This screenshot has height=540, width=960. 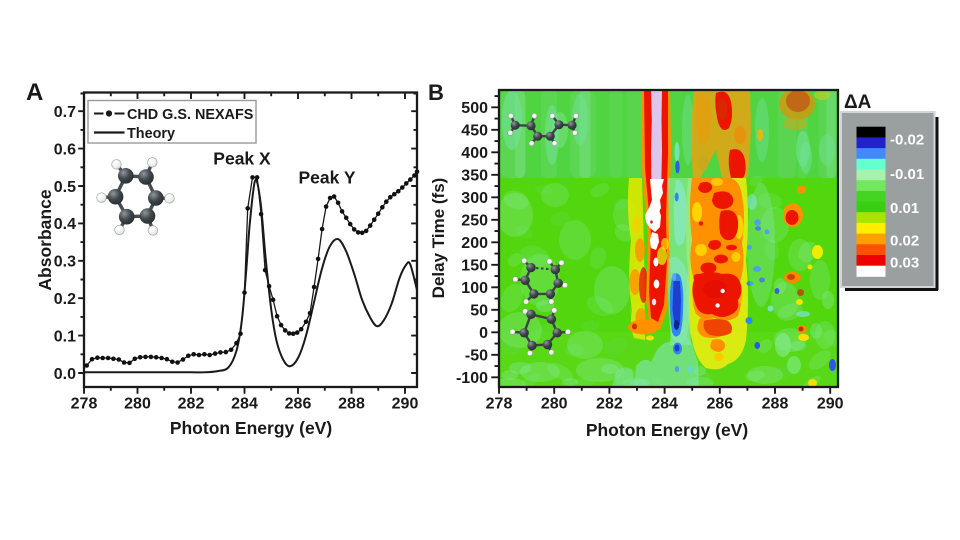 I want to click on svg-text: 0.6, so click(x=65, y=149).